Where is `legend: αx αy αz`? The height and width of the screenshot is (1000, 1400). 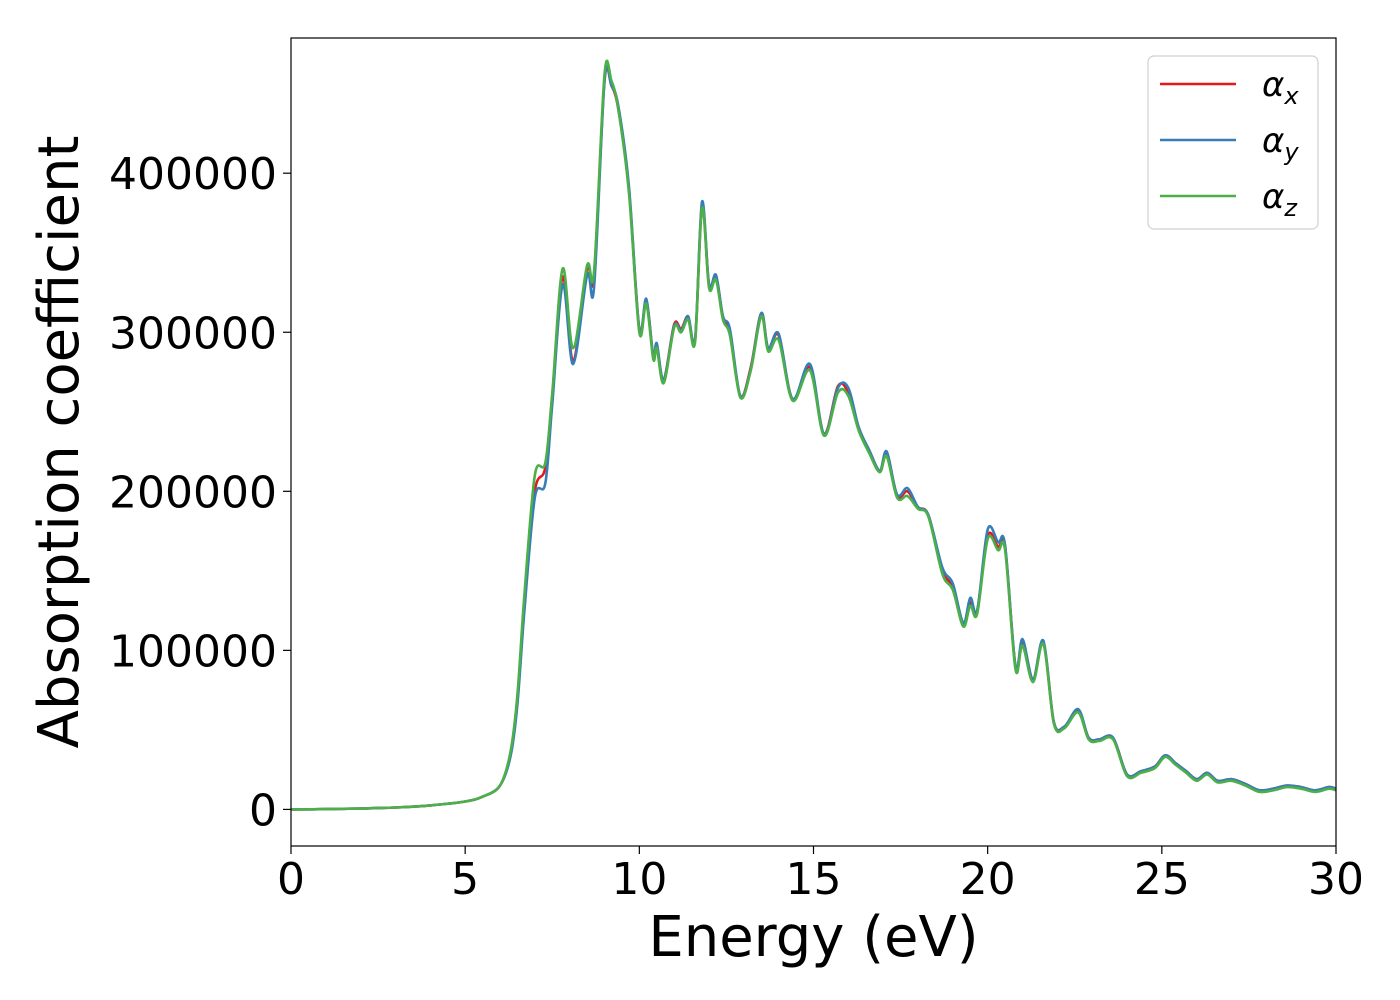 legend: αx αy αz is located at coordinates (1233, 142).